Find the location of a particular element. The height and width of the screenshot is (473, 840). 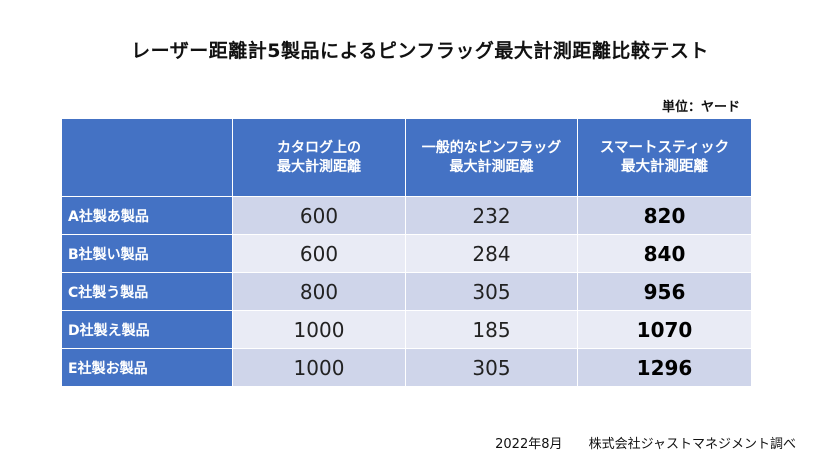

header-pin-flag-line1: 一般的なピンフラッグ is located at coordinates (491, 147).